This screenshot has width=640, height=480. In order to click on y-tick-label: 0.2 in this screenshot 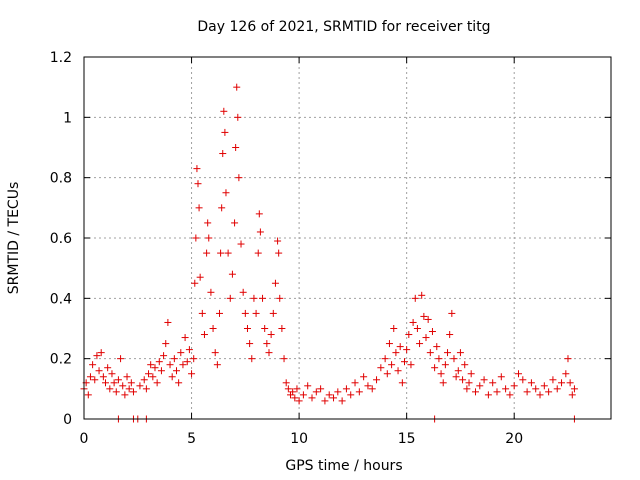, I will do `click(61, 360)`.